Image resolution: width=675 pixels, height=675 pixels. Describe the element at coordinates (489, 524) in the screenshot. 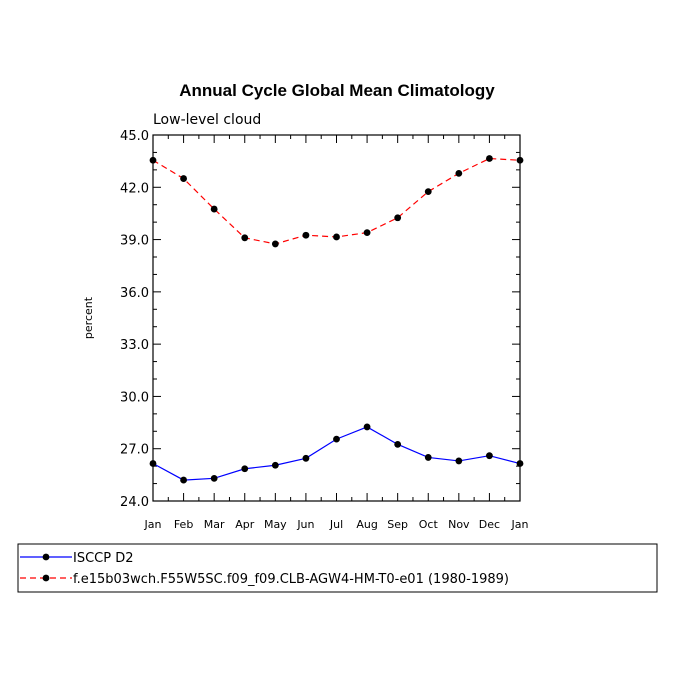

I see `x-tick-label: Dec` at that location.